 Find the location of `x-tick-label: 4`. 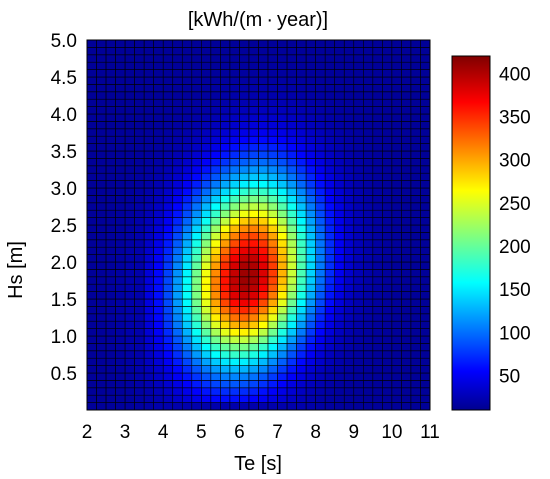

x-tick-label: 4 is located at coordinates (163, 432).